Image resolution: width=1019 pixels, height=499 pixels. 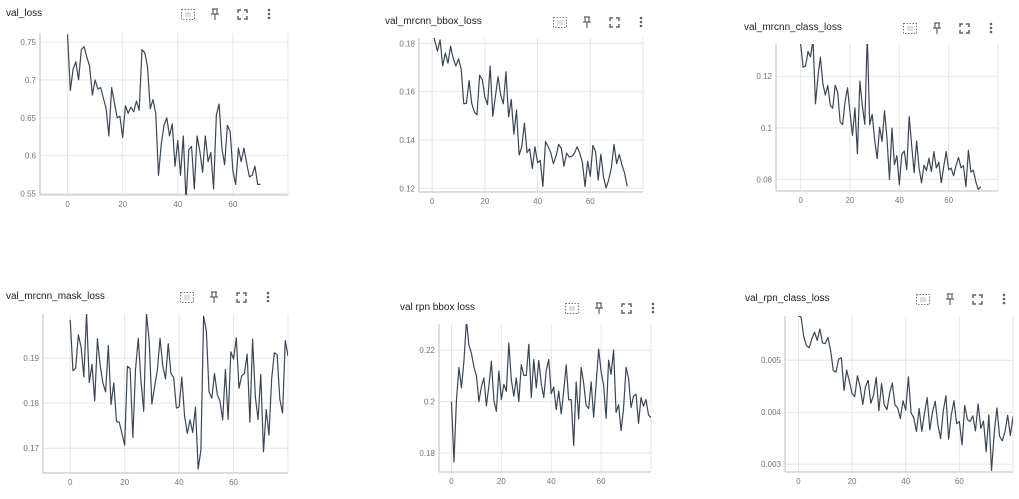 I want to click on val-mrcnn-bbox-loss-plot: 0.12 0.14 0.16 0.18 0 20 40 60, so click(x=521, y=123).